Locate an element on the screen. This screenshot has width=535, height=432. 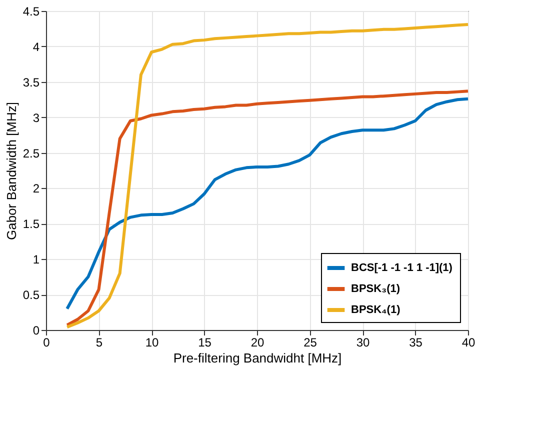
y-tick-label: 1.5 is located at coordinates (31, 224).